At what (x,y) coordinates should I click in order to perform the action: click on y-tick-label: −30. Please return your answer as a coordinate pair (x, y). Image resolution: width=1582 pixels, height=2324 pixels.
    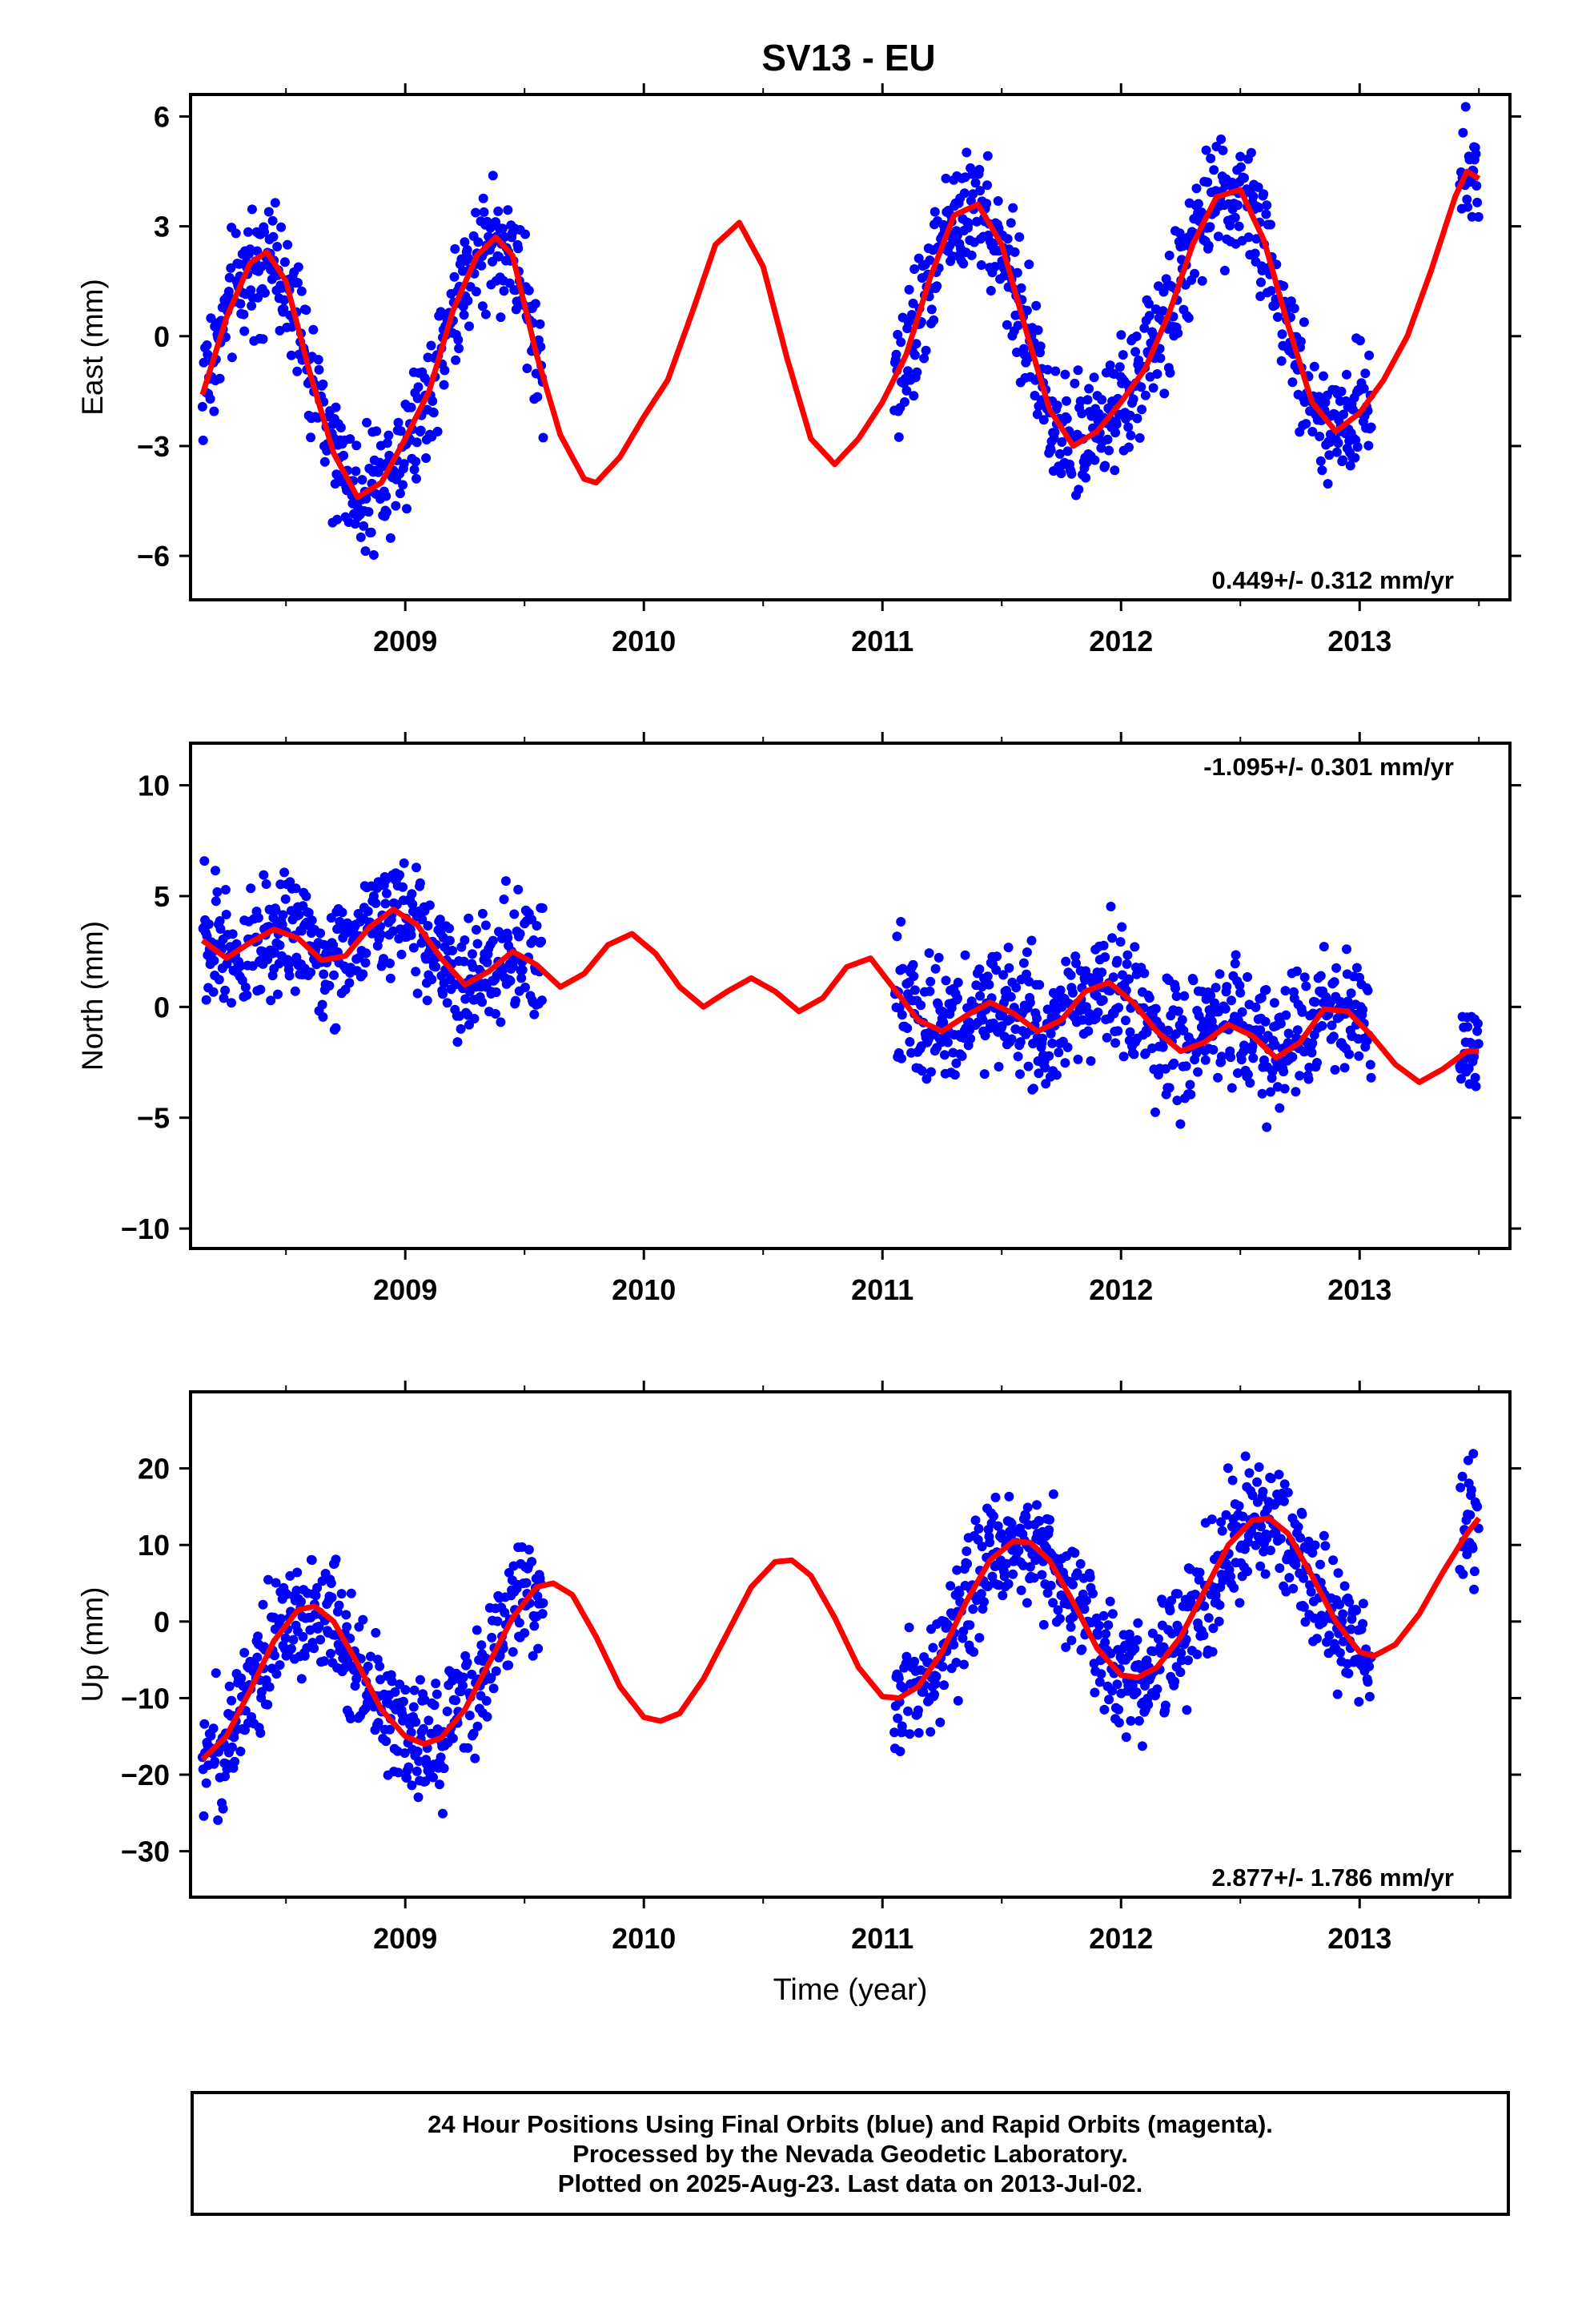
    Looking at the image, I should click on (145, 1851).